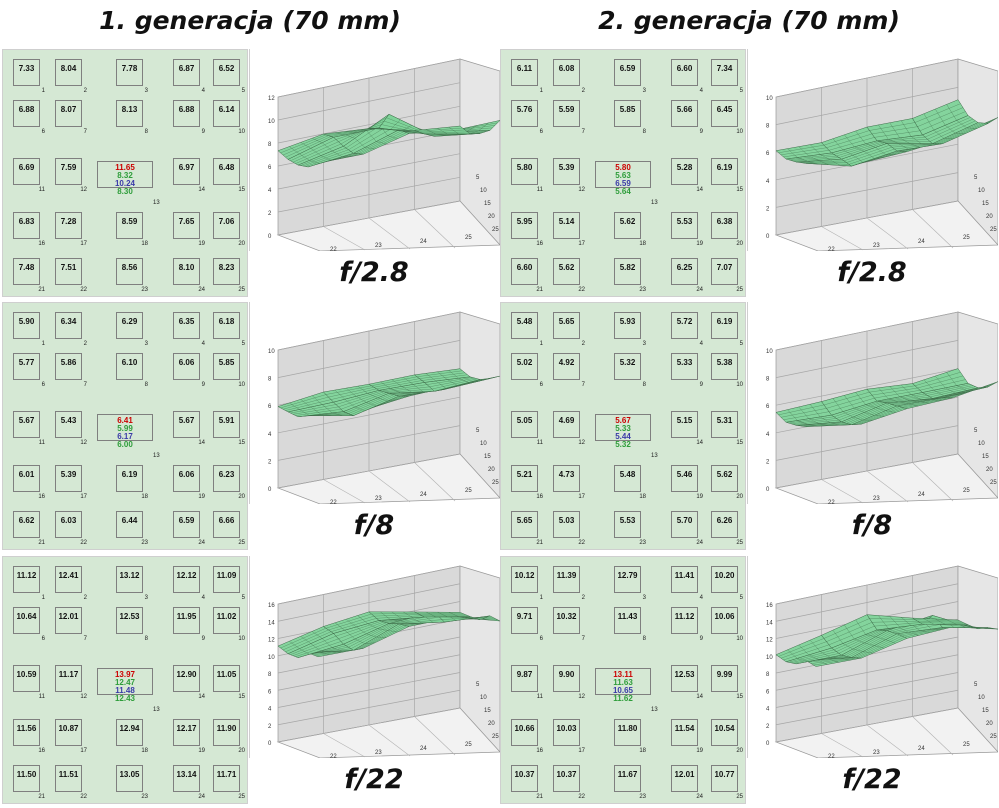 The image size is (999, 808). Describe the element at coordinates (83, 797) in the screenshot. I see `cell-index: 22` at that location.